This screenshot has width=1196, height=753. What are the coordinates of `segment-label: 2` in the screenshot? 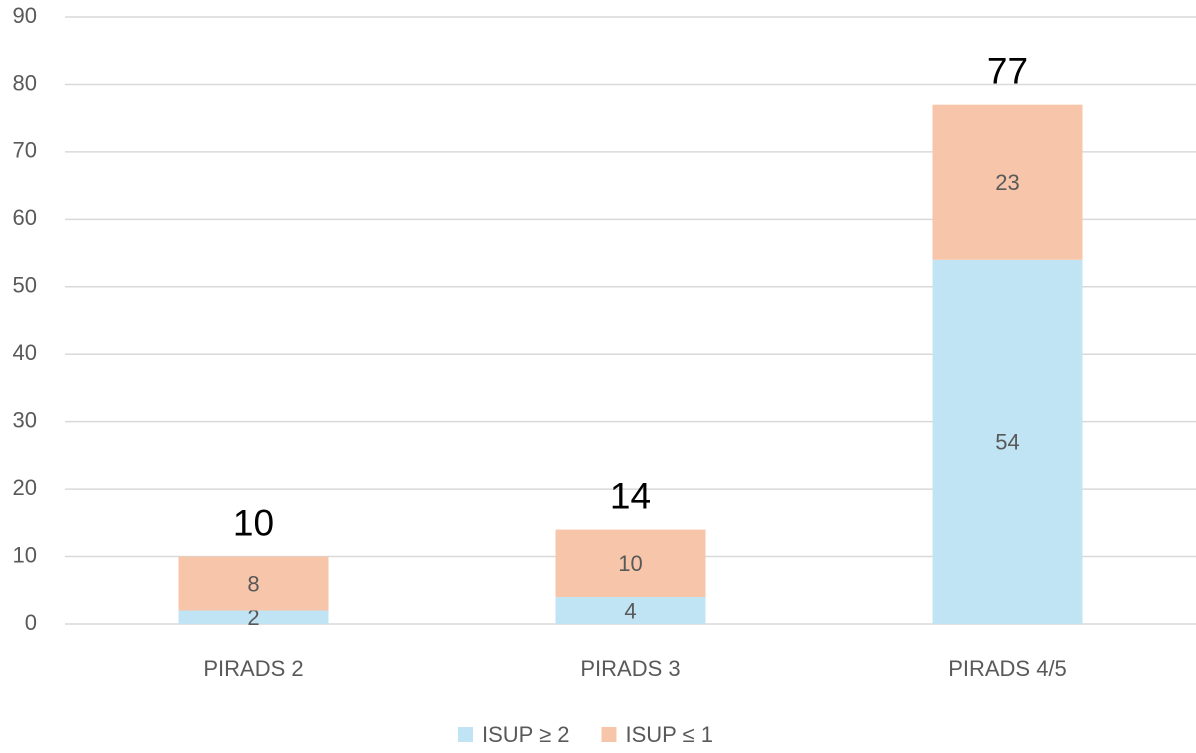 It's located at (253, 617).